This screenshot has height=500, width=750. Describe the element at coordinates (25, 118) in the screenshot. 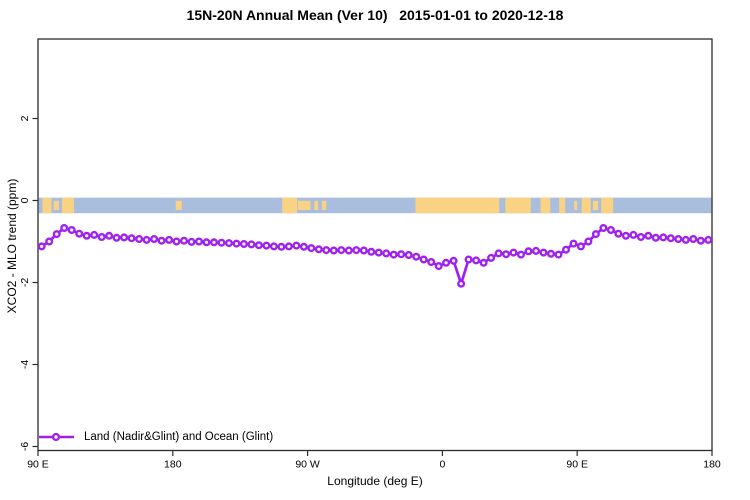

I see `y-axis-tick-label: 2` at that location.